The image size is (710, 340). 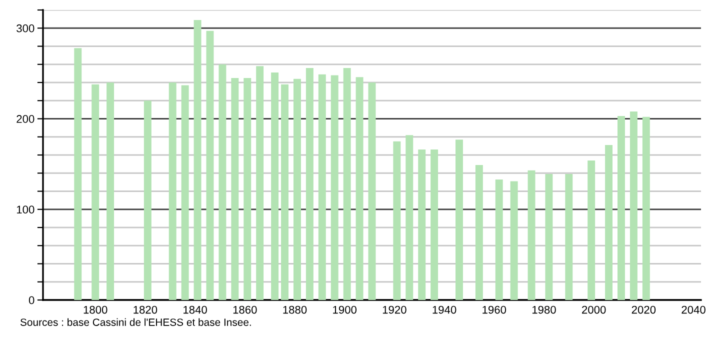 I want to click on y-tick-label: 300, so click(x=25, y=28).